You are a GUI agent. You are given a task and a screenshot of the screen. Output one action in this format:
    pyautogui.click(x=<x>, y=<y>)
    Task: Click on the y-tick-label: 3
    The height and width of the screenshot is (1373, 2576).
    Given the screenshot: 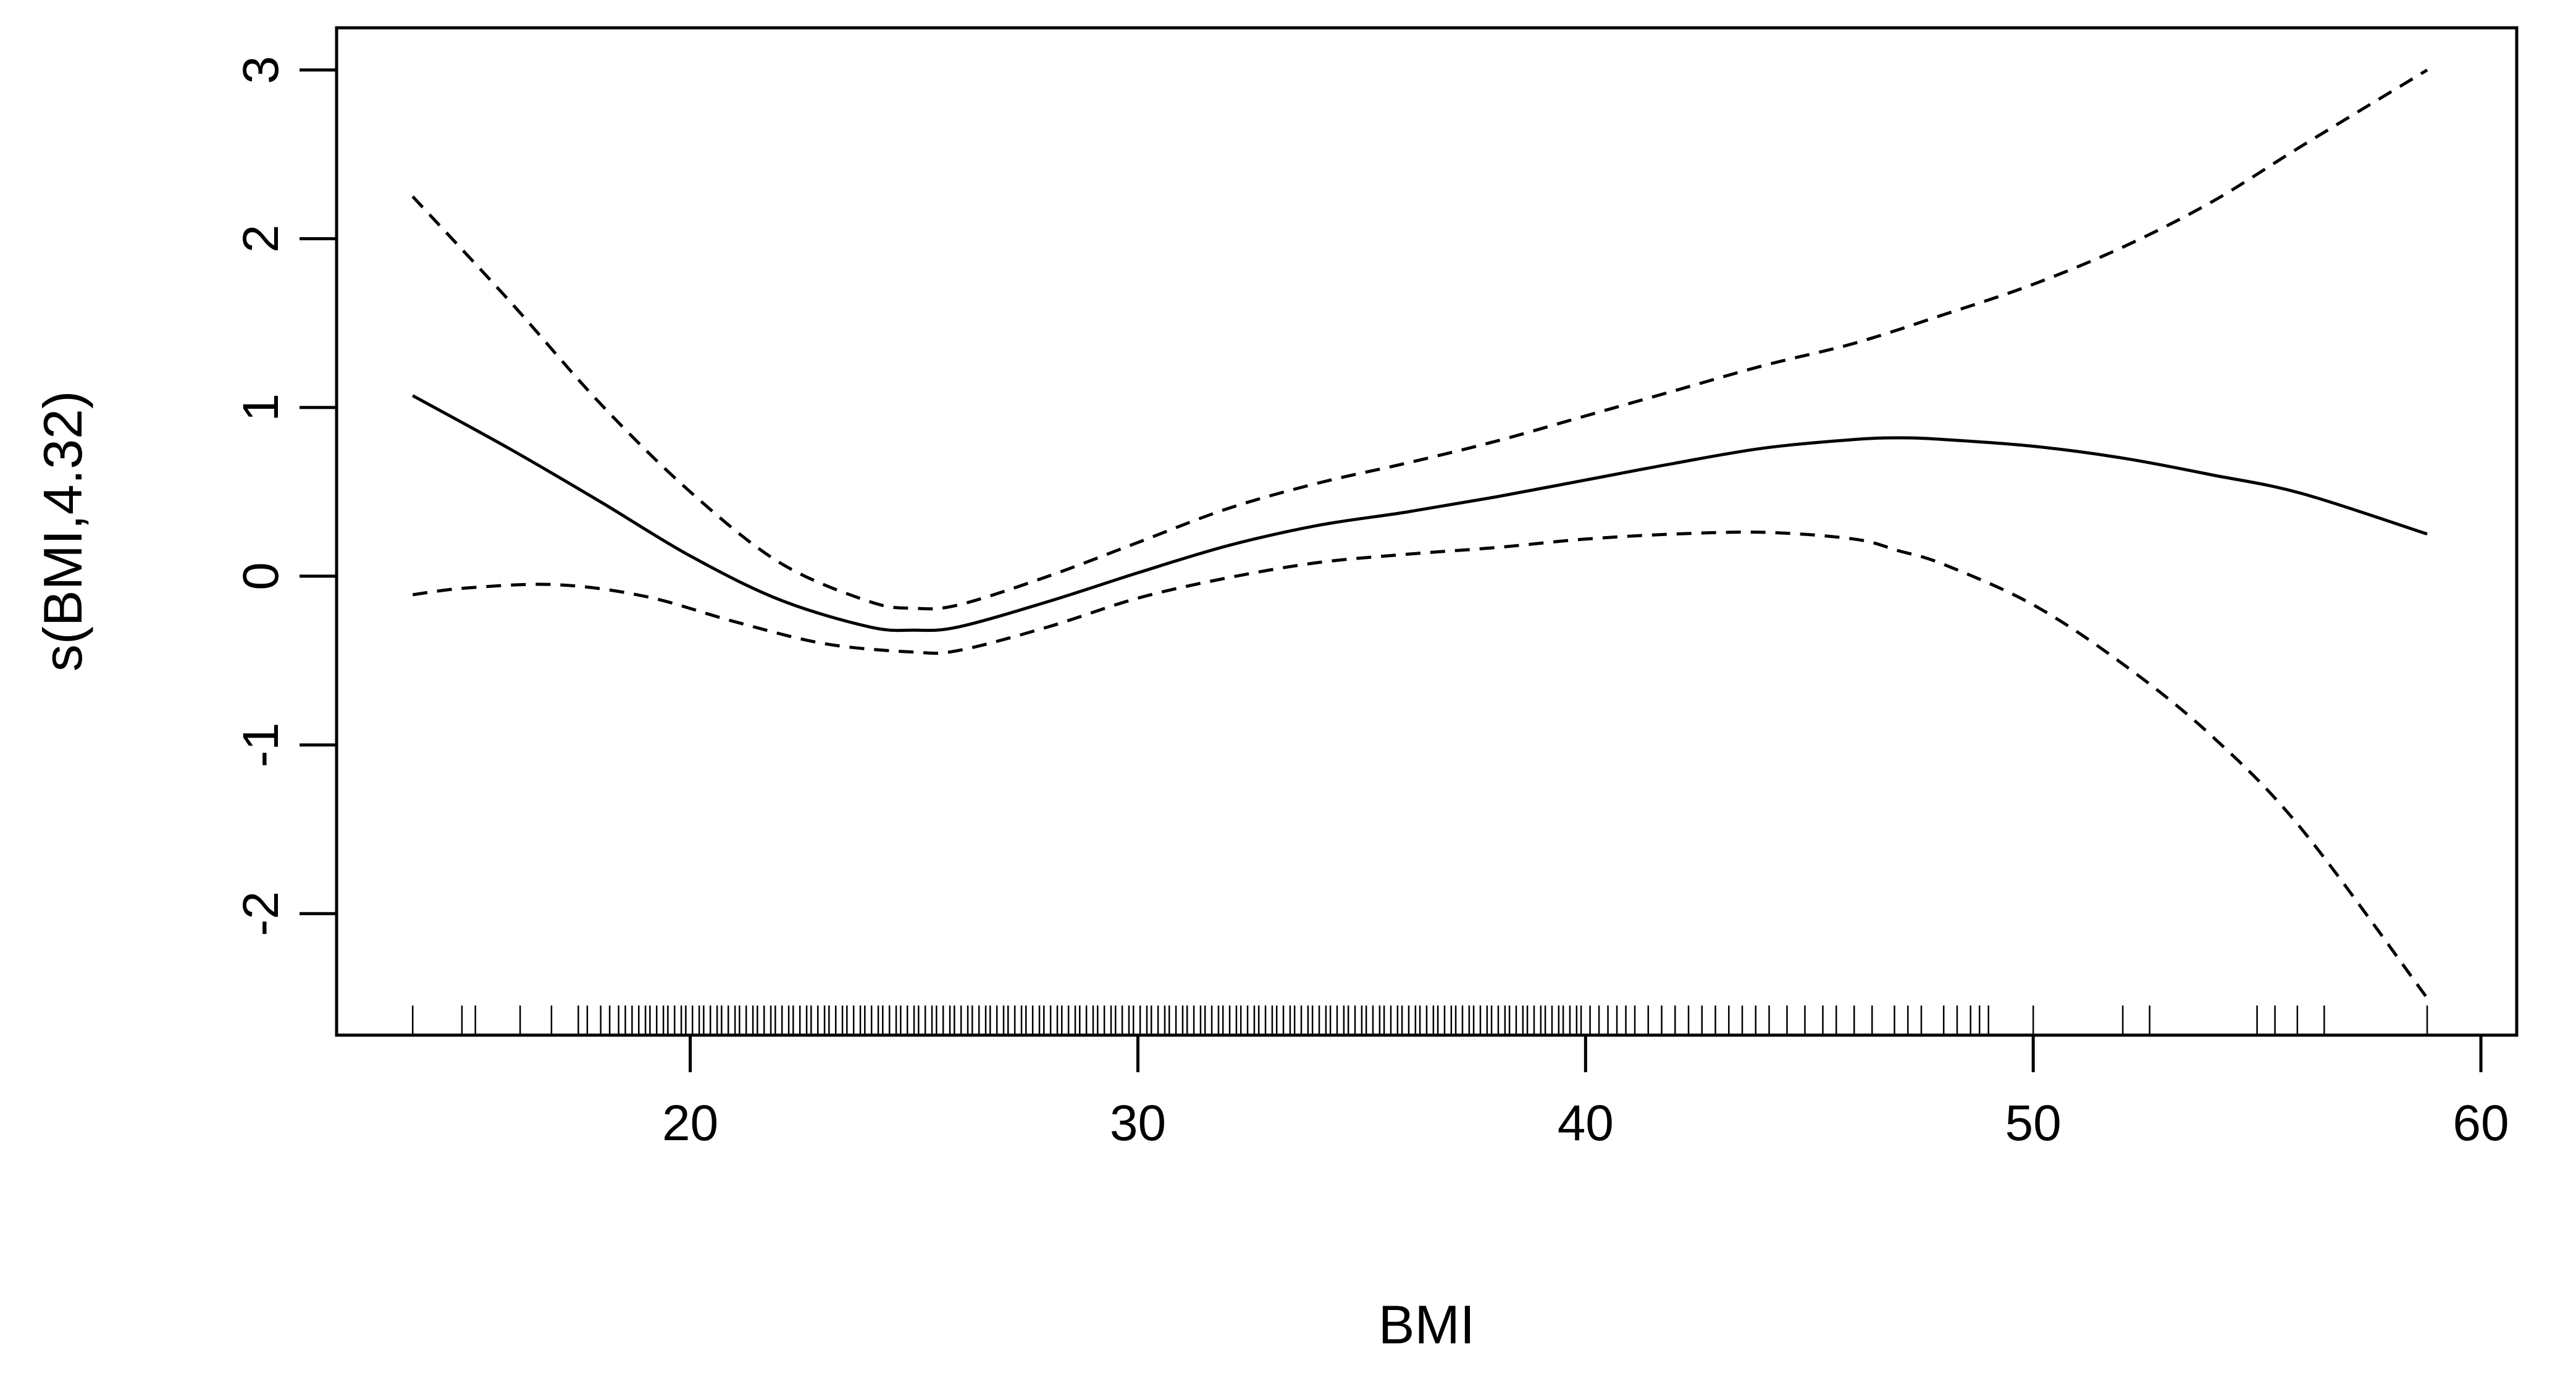 What is the action you would take?
    pyautogui.click(x=261, y=70)
    